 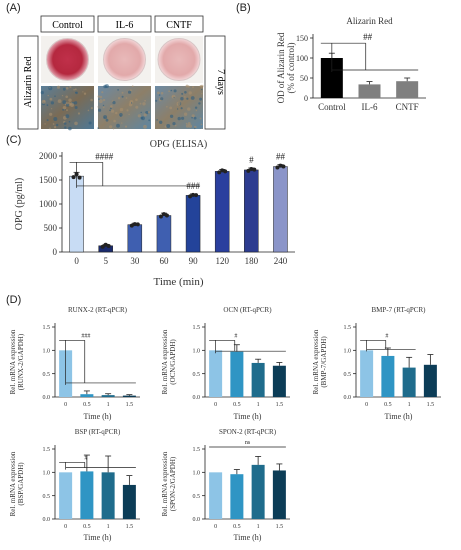 What do you see at coordinates (178, 282) in the screenshot?
I see `x-axis-label: Time (min)` at bounding box center [178, 282].